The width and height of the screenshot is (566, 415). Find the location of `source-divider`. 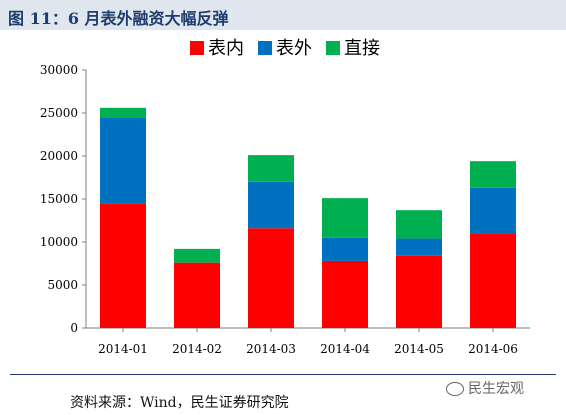

source-divider is located at coordinates (283, 374).